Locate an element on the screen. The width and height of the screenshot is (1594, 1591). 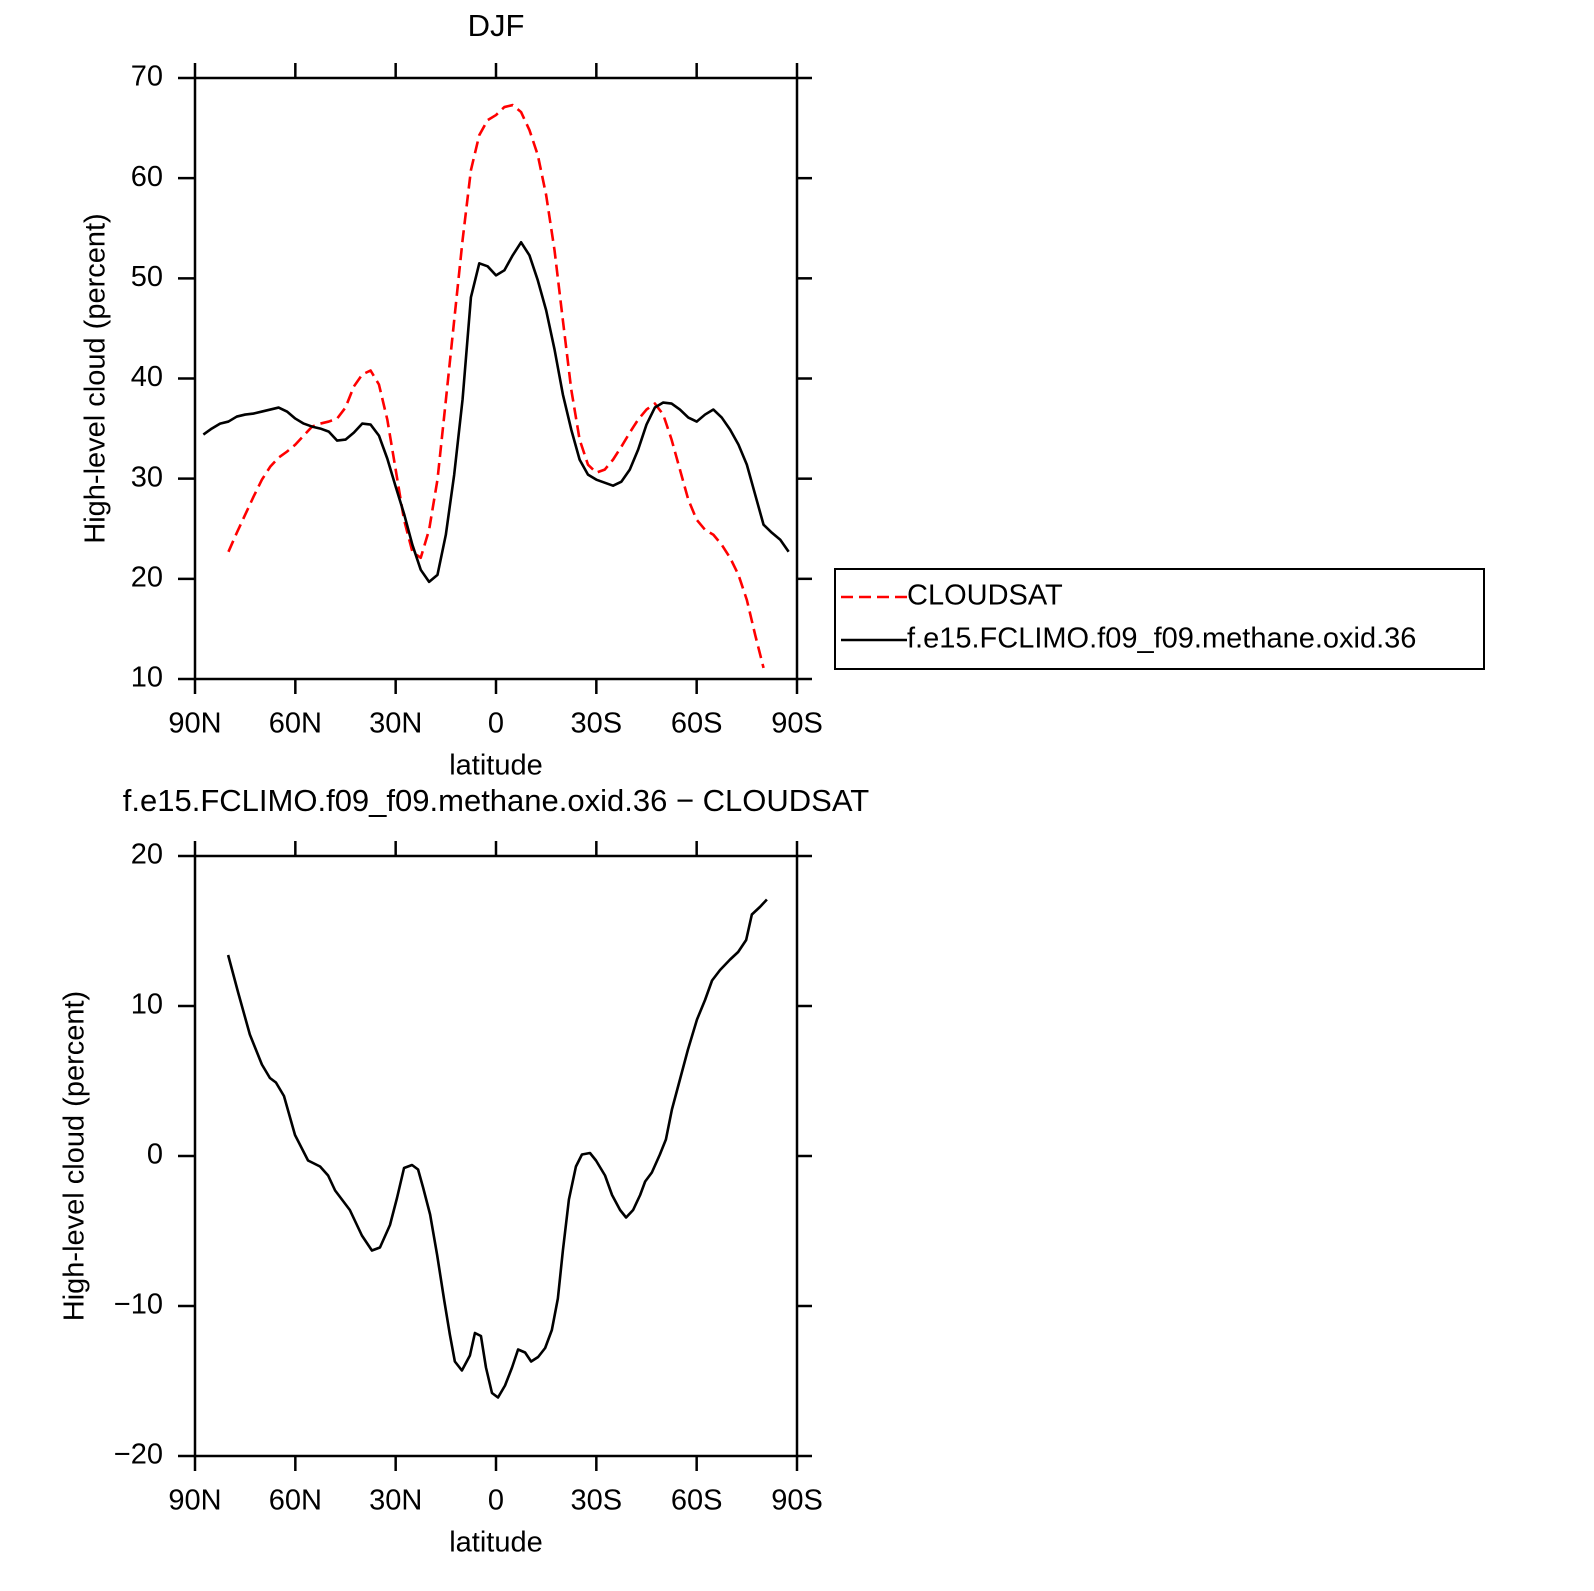
legend-label: f.e15.FCLIMO.f09_f09.methane.oxid.36 is located at coordinates (1161, 639).